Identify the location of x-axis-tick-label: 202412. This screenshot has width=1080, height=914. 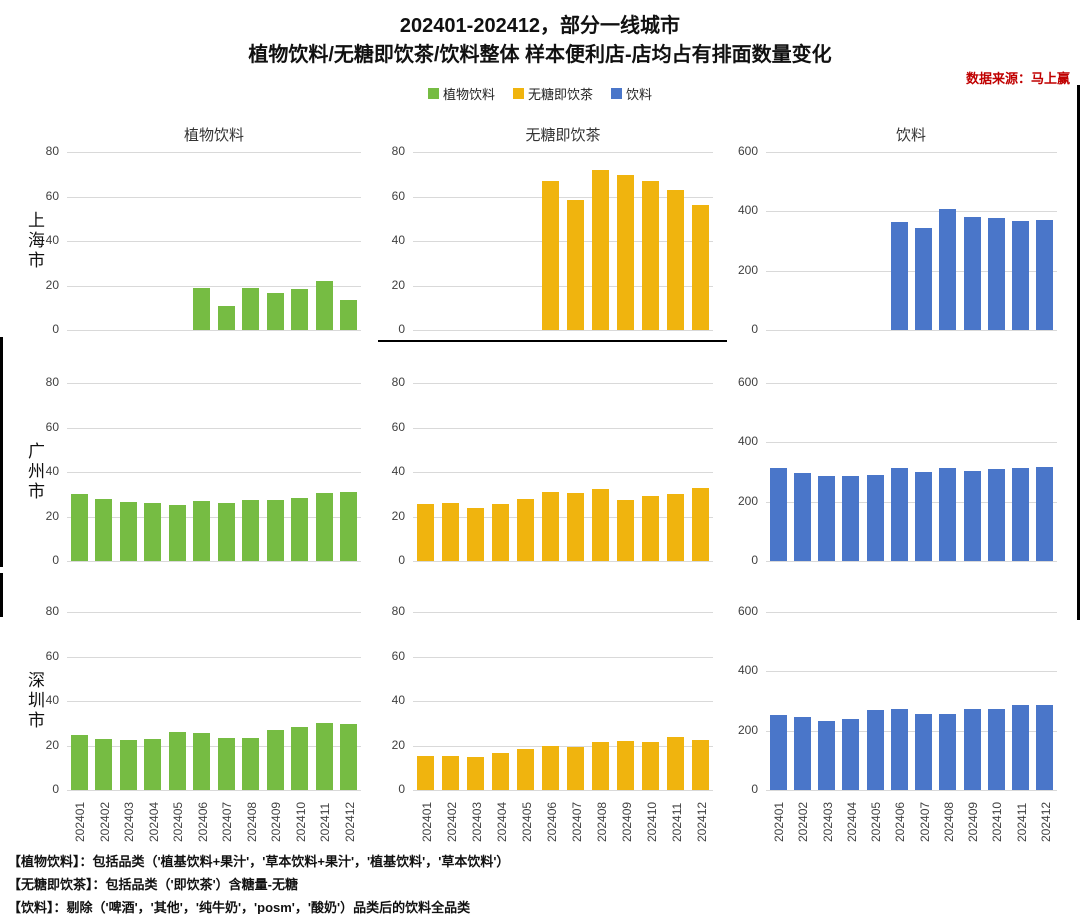
(349, 821).